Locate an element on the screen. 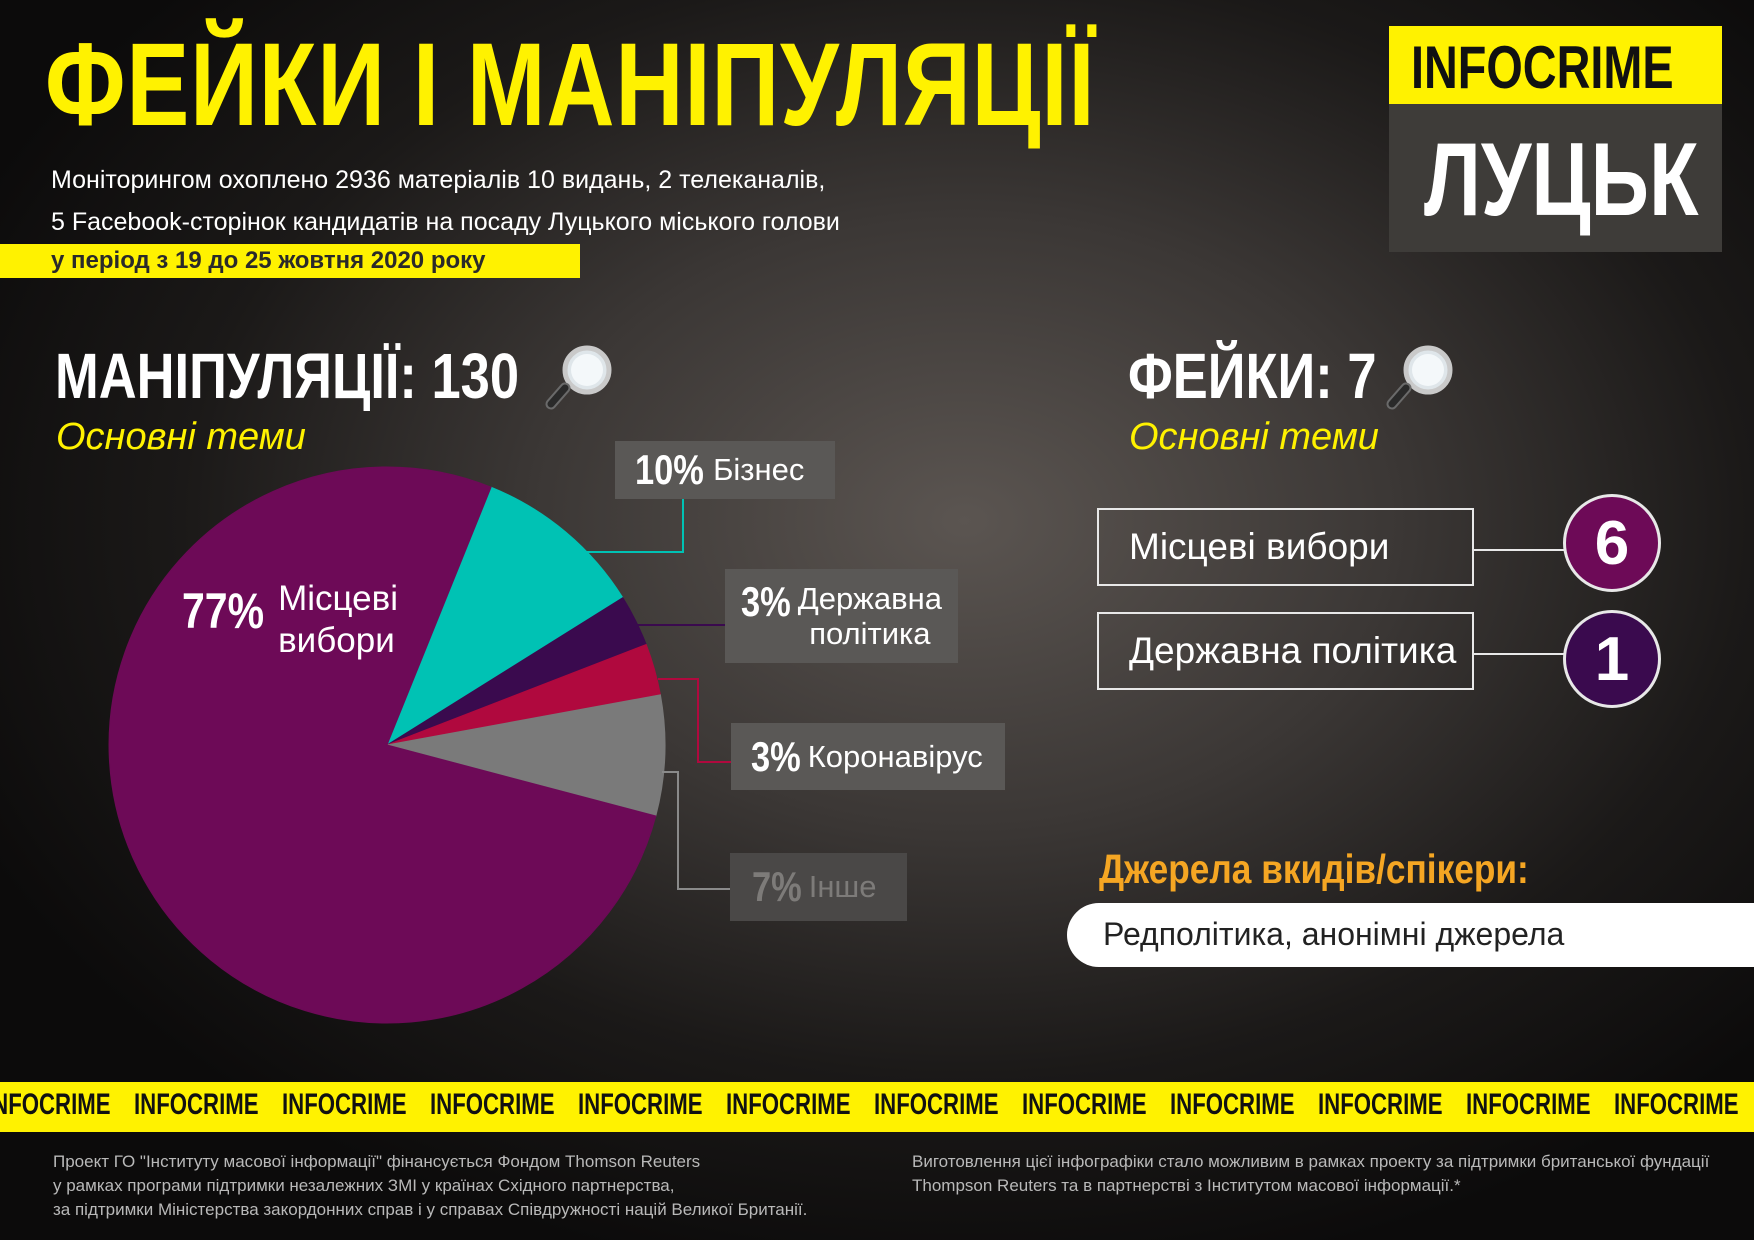 Image resolution: width=1754 pixels, height=1240 pixels. pie-label-text-line-2: політика is located at coordinates (870, 633).